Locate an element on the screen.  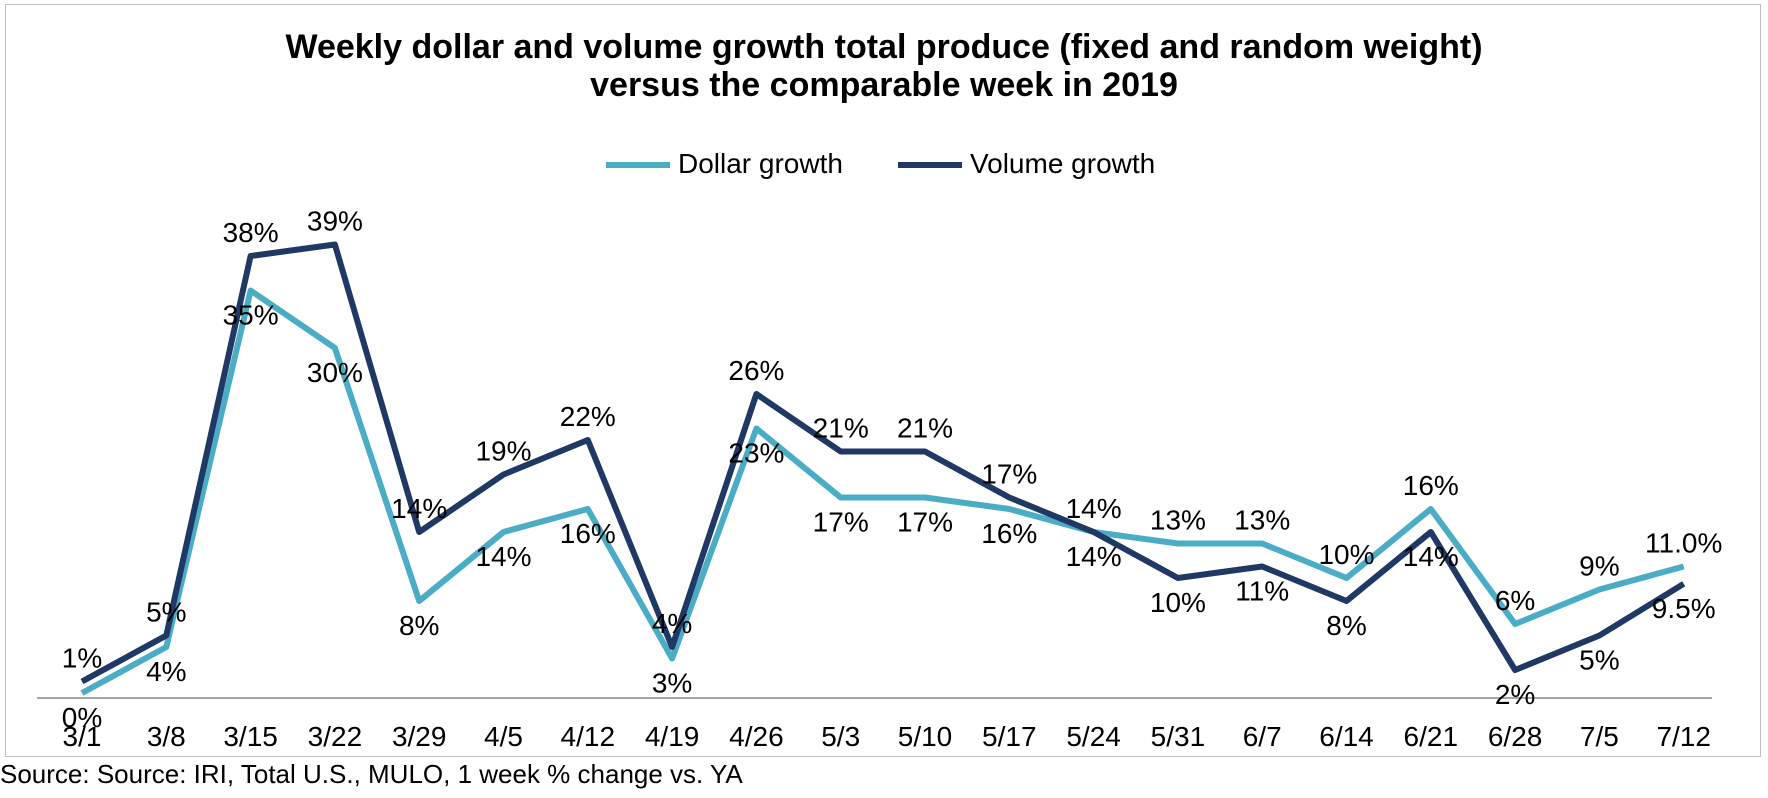
data-label-volume-4-19: 4% is located at coordinates (672, 623).